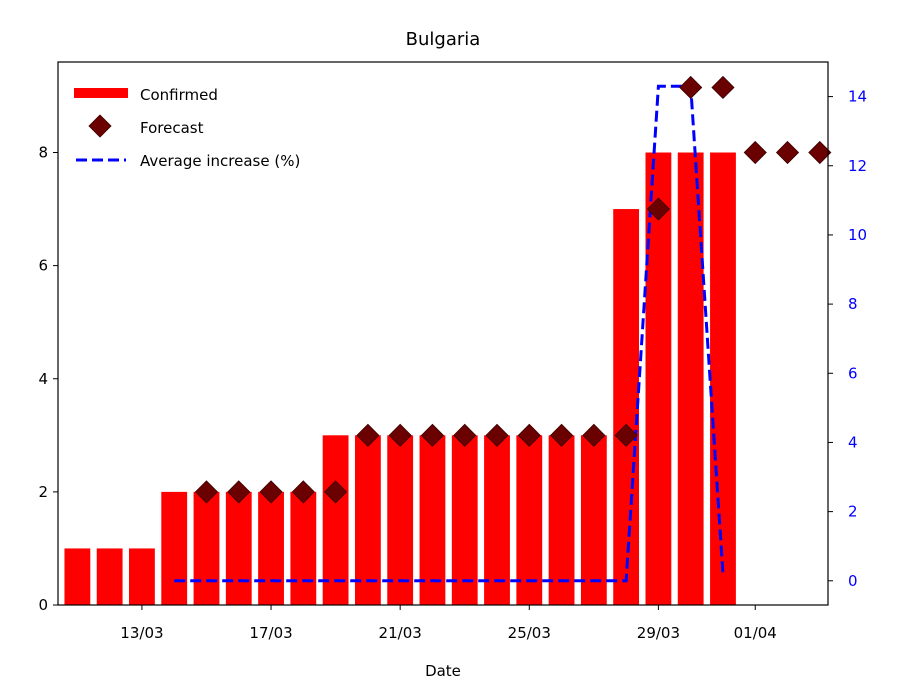 Image resolution: width=900 pixels, height=700 pixels. What do you see at coordinates (43, 605) in the screenshot?
I see `y-tick-label: 0` at bounding box center [43, 605].